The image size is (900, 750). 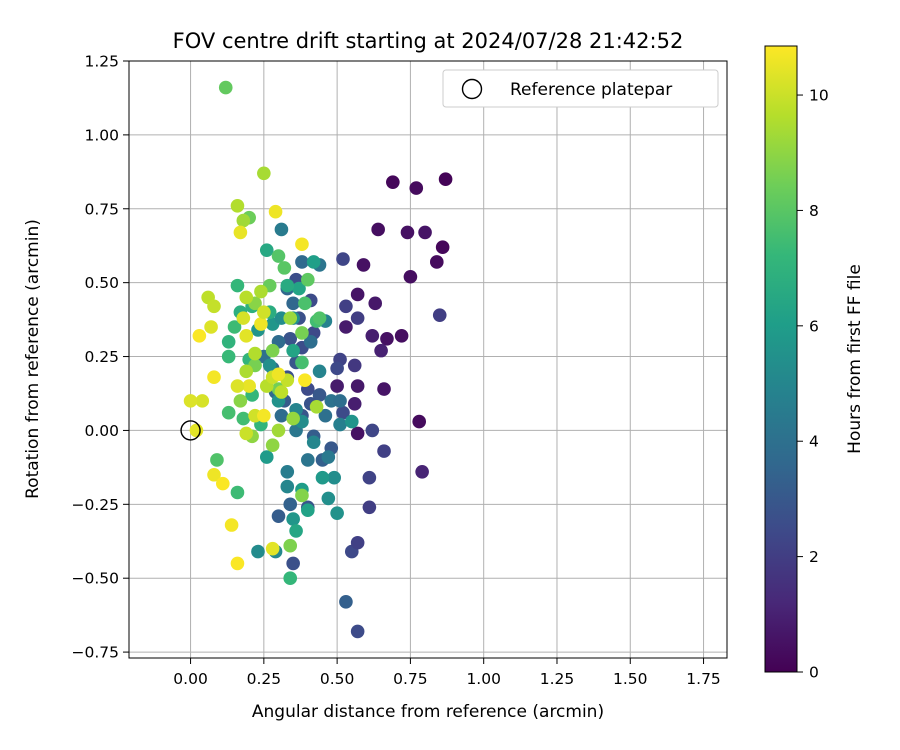 I want to click on legend: Reference platepar, so click(x=580, y=88).